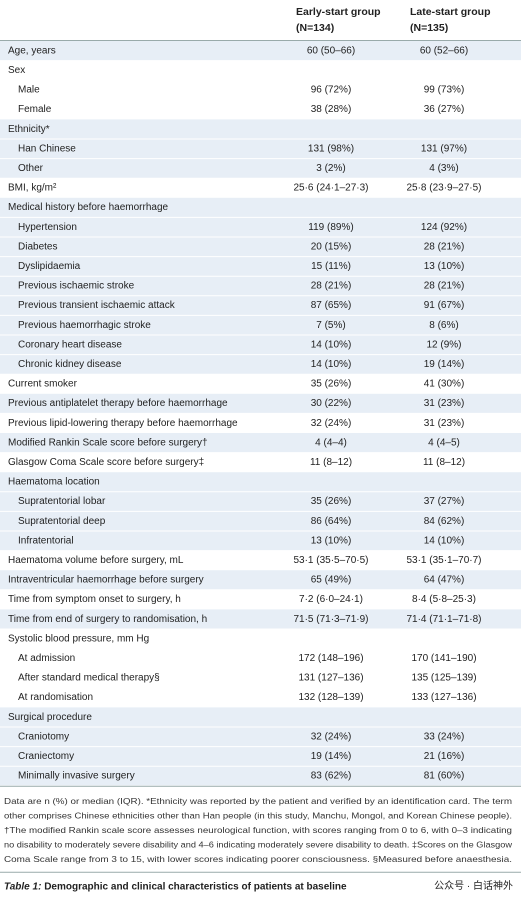  Describe the element at coordinates (331, 403) in the screenshot. I see `cell: 30 (22%)` at that location.